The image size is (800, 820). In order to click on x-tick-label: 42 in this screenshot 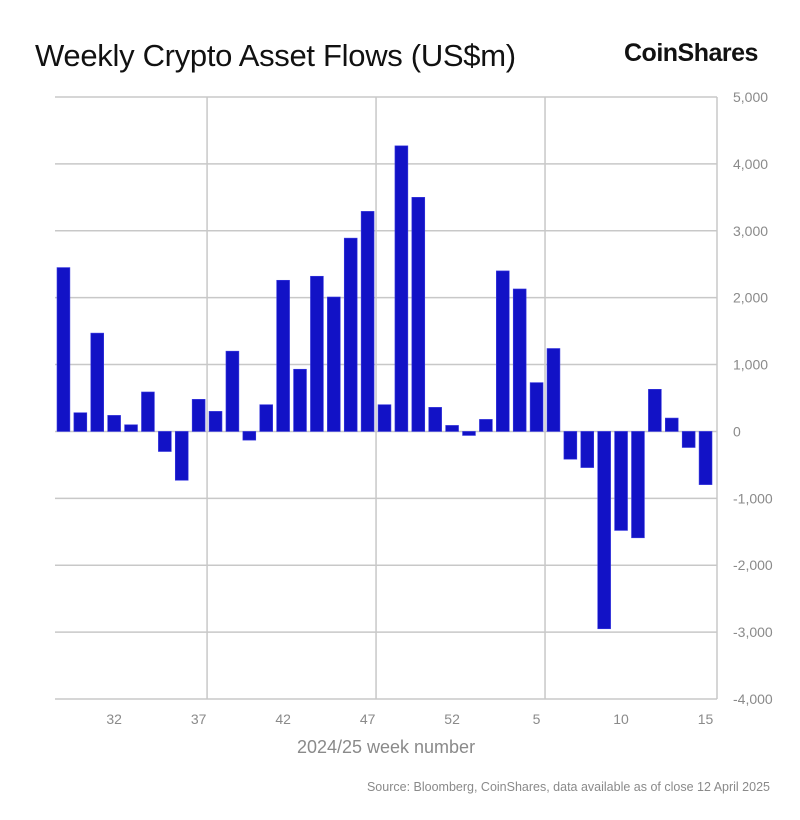, I will do `click(283, 719)`.